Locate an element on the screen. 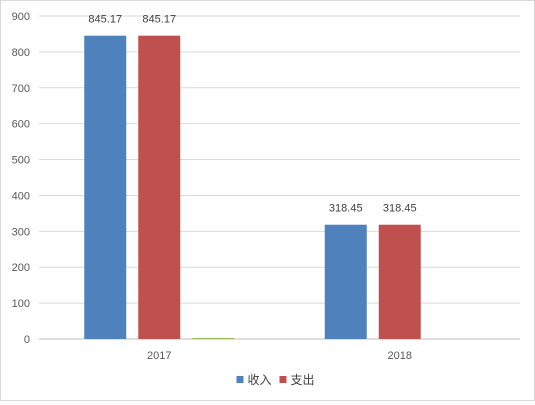 The image size is (535, 405). y-tick-label: 600 is located at coordinates (21, 125).